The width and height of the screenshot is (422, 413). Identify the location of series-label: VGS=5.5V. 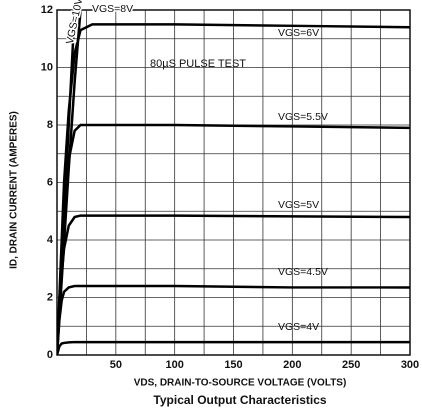
(303, 117).